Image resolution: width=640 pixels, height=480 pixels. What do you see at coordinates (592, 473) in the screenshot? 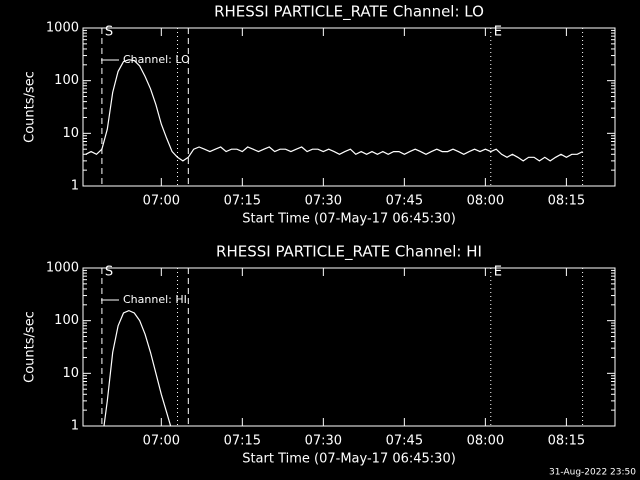
I see `footer: 31-Aug-2022 23:50` at bounding box center [592, 473].